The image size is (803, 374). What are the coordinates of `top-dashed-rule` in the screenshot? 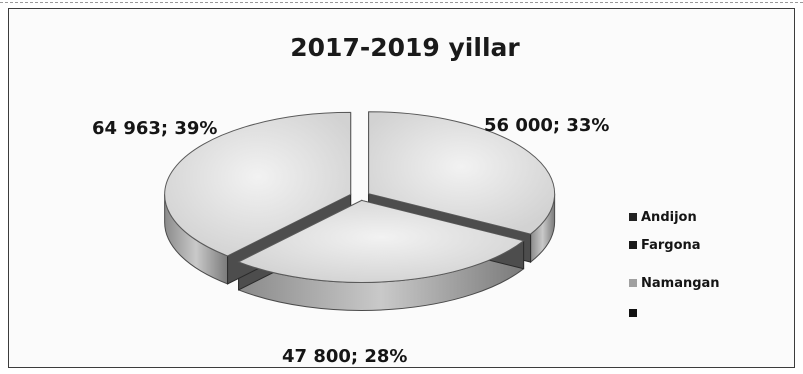 It's located at (401, 2).